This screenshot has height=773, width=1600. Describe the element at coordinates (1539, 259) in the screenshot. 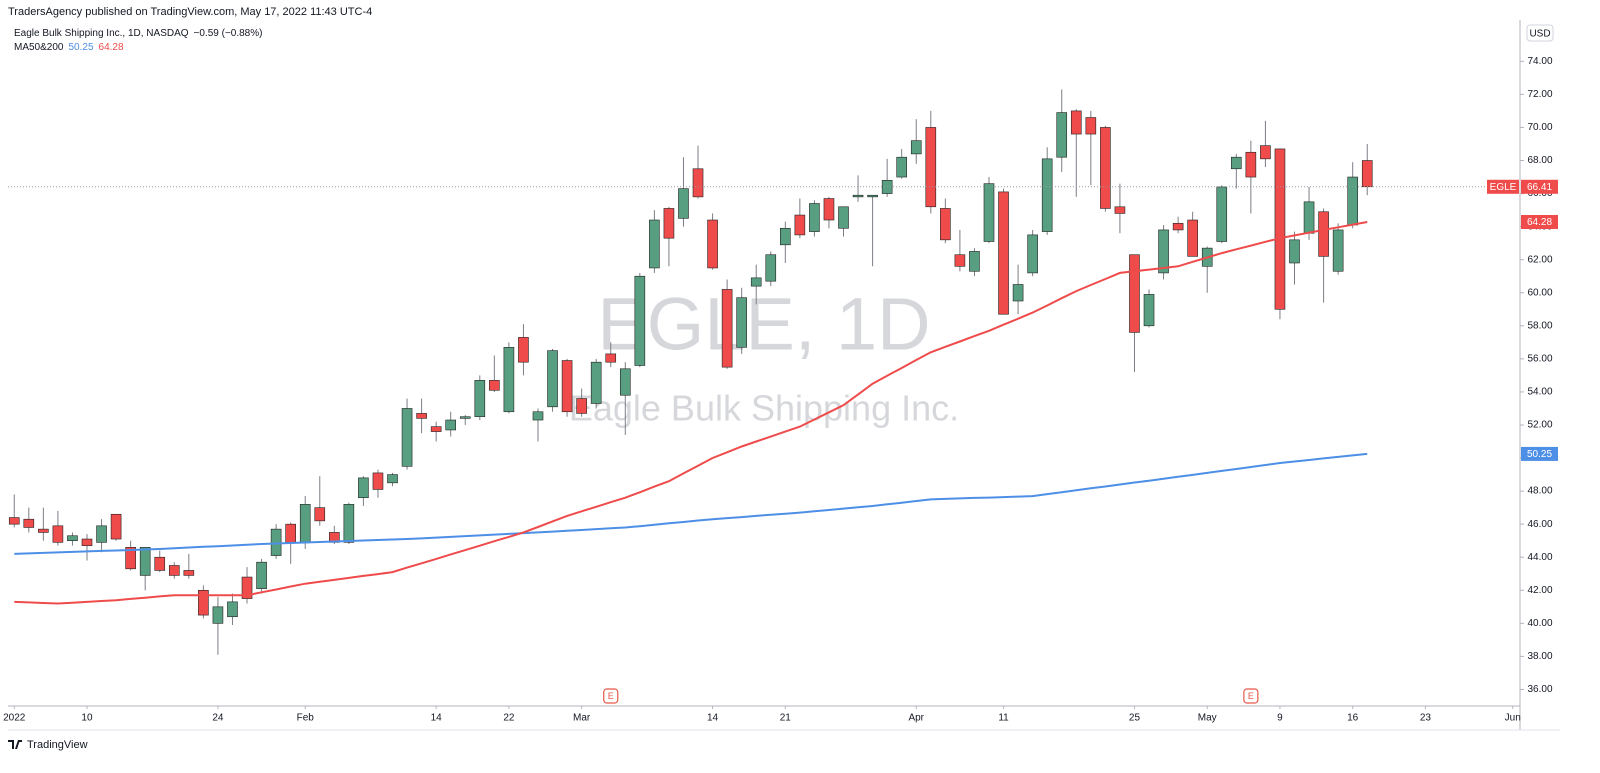

I see `y-tick-label: 62.00` at that location.